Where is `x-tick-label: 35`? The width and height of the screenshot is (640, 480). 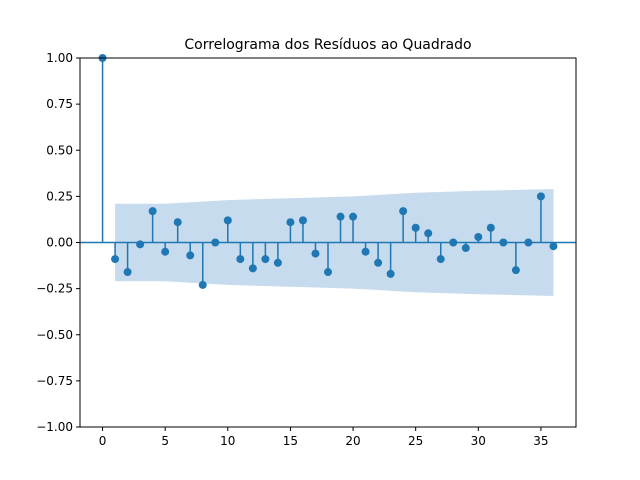
x-tick-label: 35 is located at coordinates (540, 441).